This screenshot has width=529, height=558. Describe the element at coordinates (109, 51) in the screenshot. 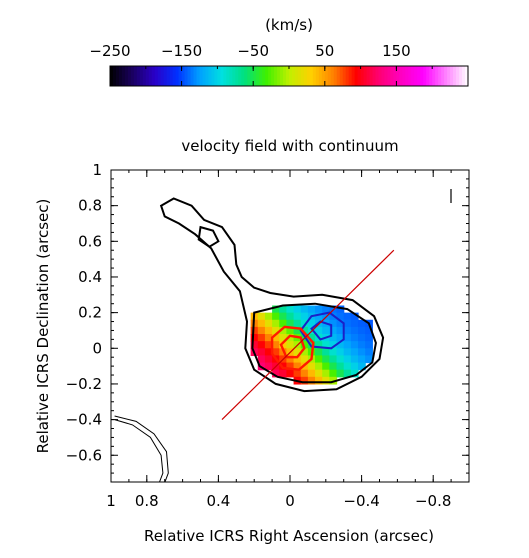

I see `colorbar-tick-label: −250` at that location.